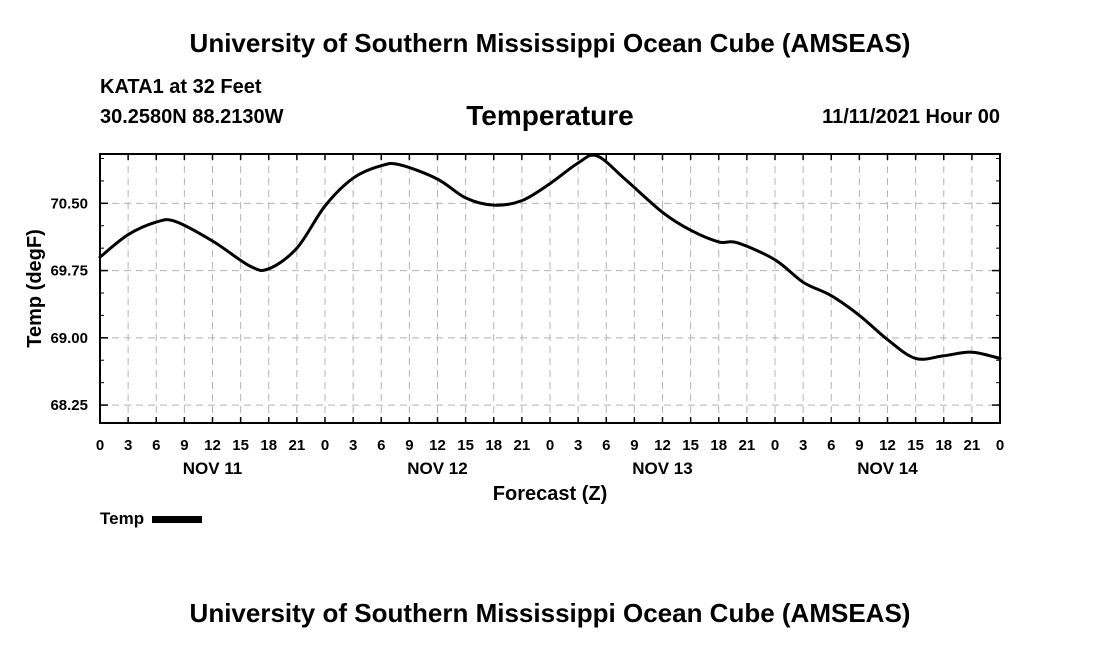 Image resolution: width=1100 pixels, height=650 pixels. What do you see at coordinates (550, 115) in the screenshot?
I see `parameter-title: Temperature` at bounding box center [550, 115].